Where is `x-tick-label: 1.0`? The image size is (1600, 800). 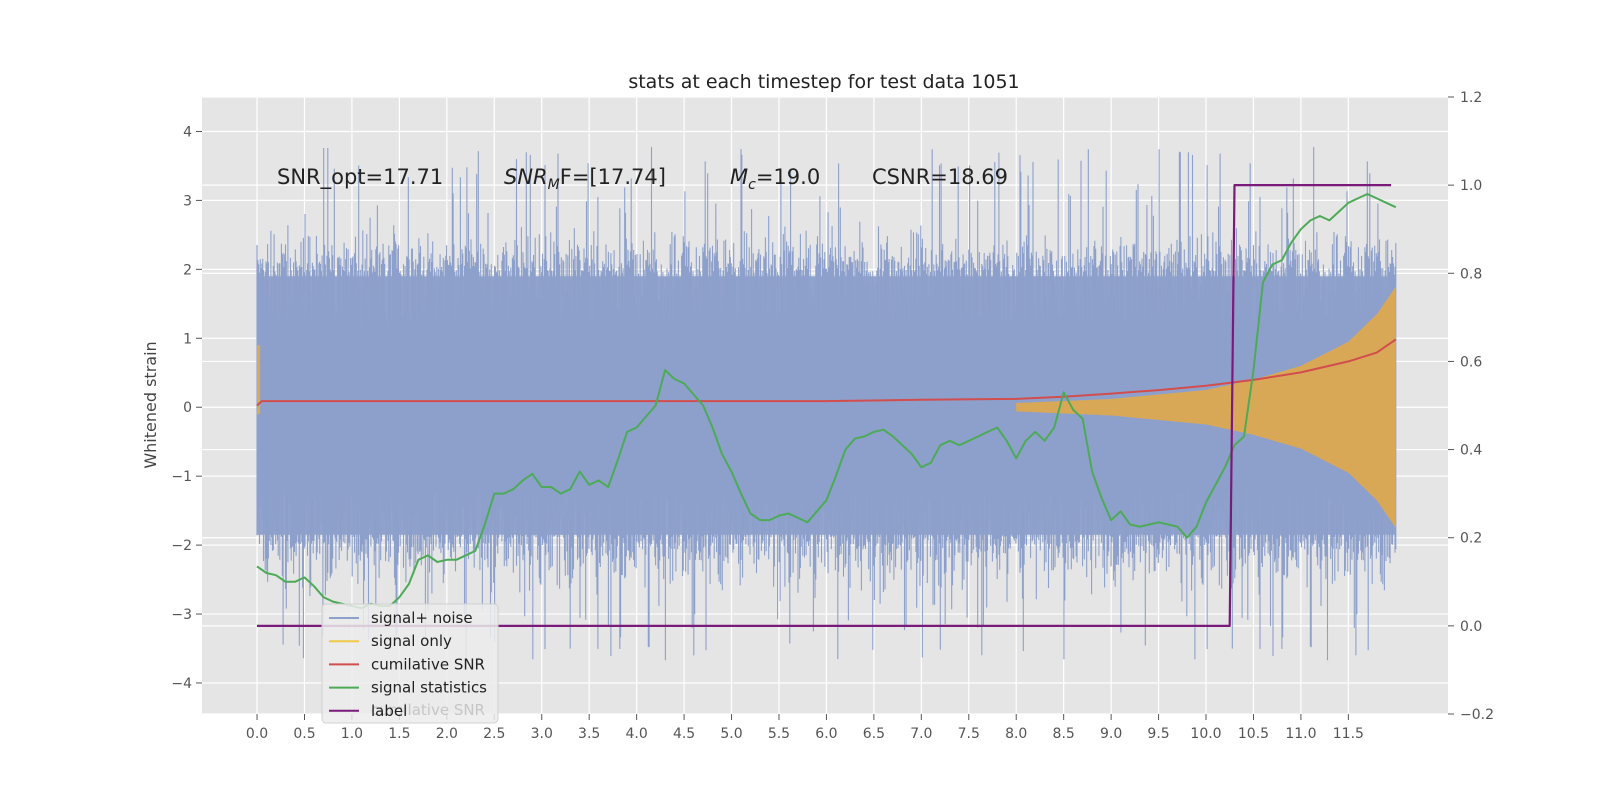
x-tick-label: 1.0 is located at coordinates (352, 734).